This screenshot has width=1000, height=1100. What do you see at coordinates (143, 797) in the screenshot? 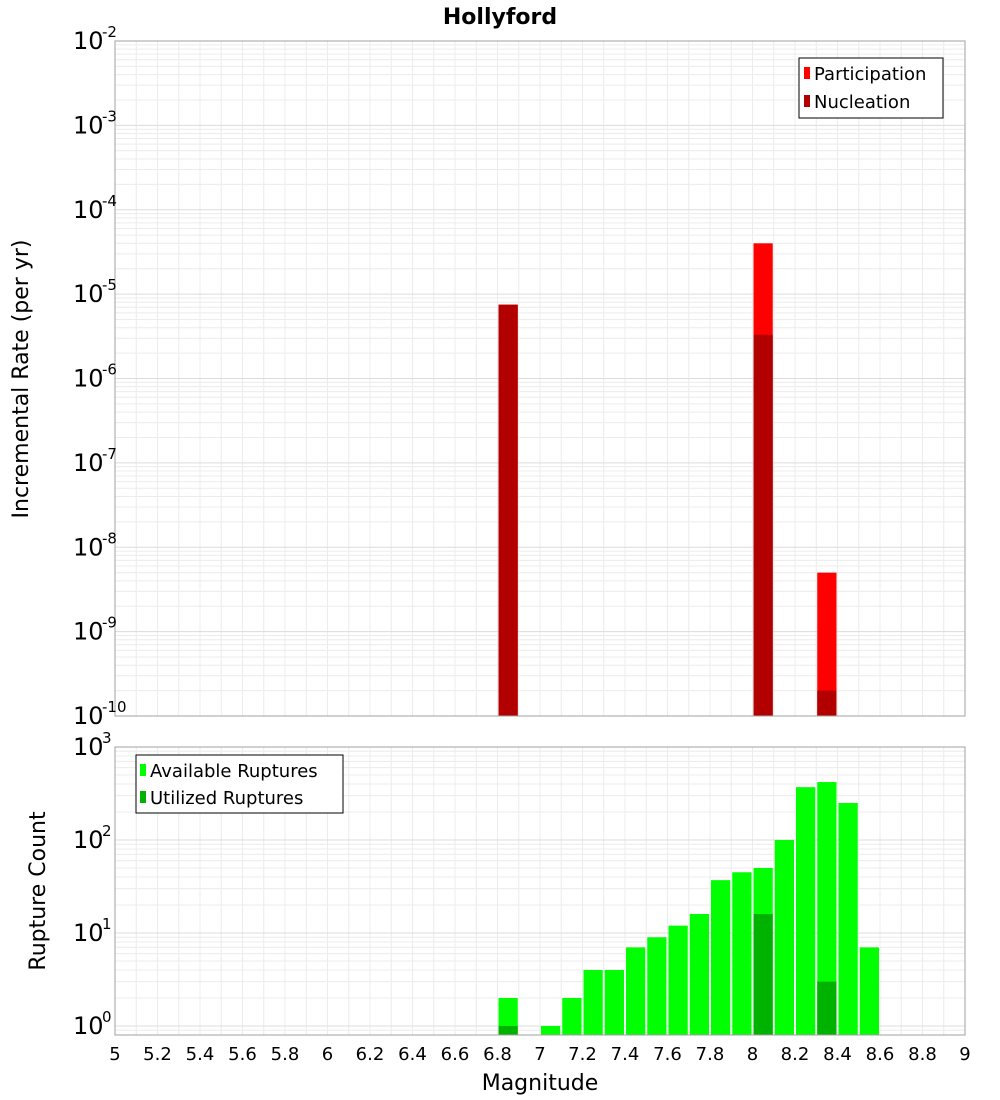
I see `legend-utilized-swatch` at bounding box center [143, 797].